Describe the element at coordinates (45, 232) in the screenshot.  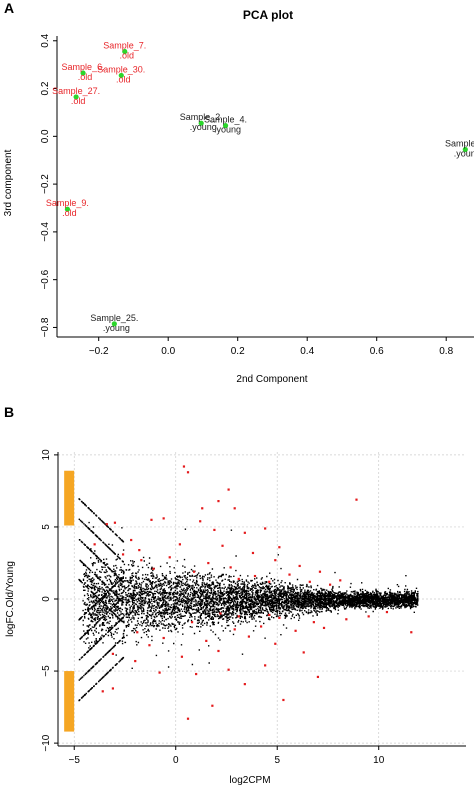
I see `pca-y-tick-label: −0.4` at that location.